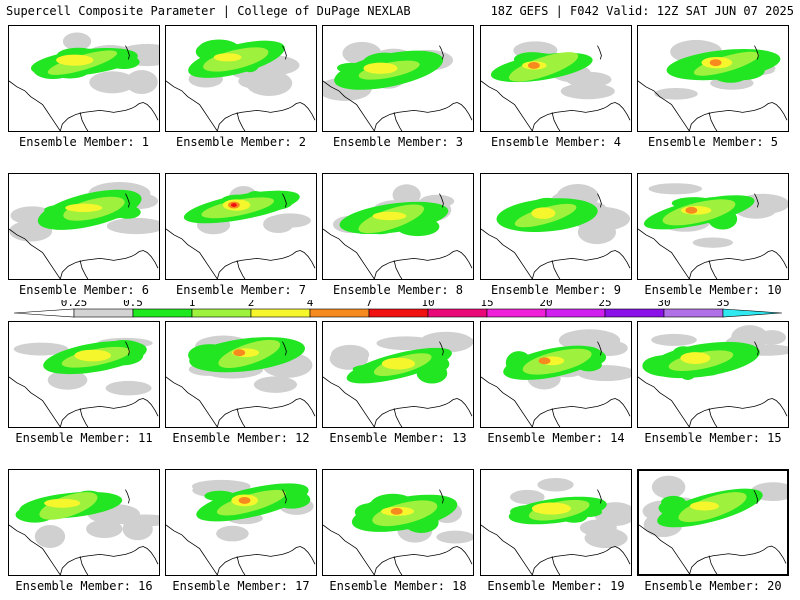 The width and height of the screenshot is (800, 600). What do you see at coordinates (241, 142) in the screenshot?
I see `ensemble-member-label: Ensemble Member: 2` at bounding box center [241, 142].